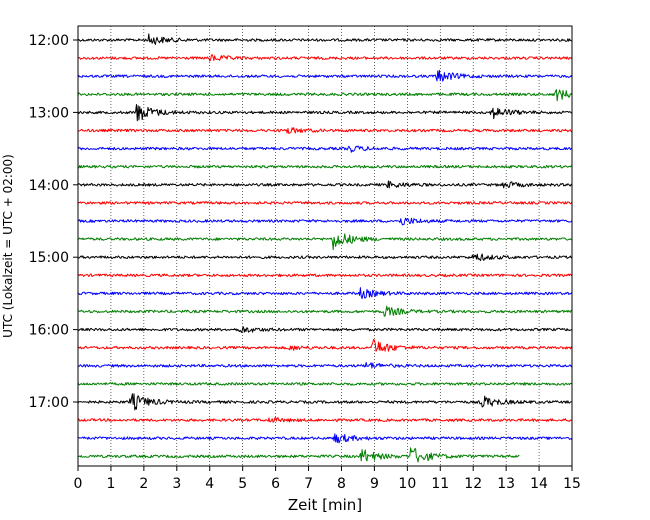  Describe the element at coordinates (49, 258) in the screenshot. I see `y-tick-label-3: 15:00` at that location.